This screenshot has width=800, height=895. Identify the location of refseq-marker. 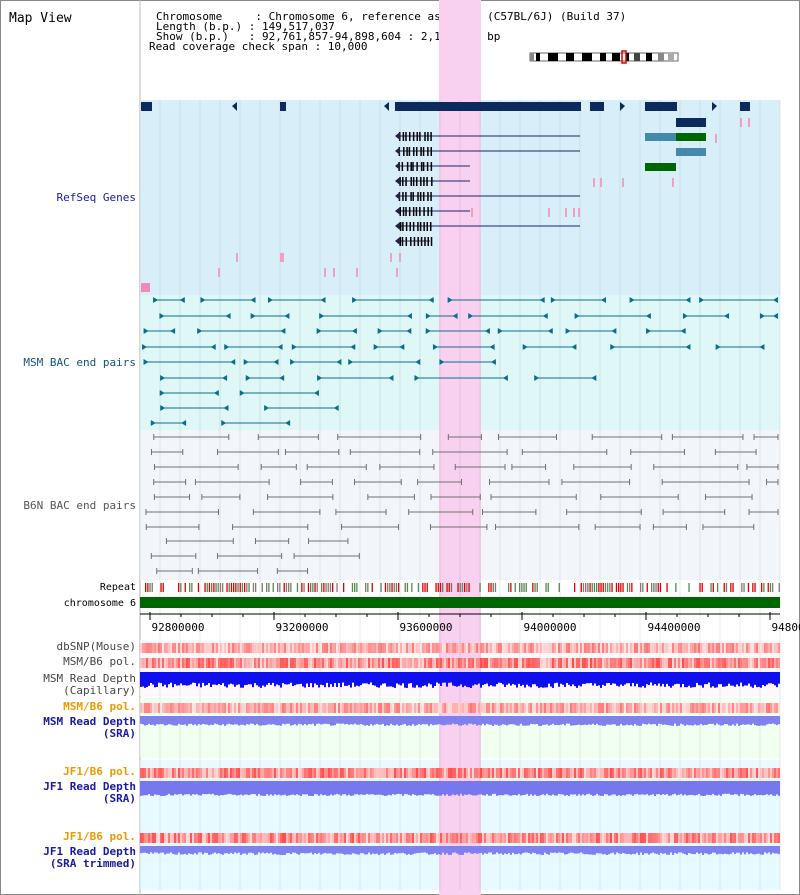
(472, 212).